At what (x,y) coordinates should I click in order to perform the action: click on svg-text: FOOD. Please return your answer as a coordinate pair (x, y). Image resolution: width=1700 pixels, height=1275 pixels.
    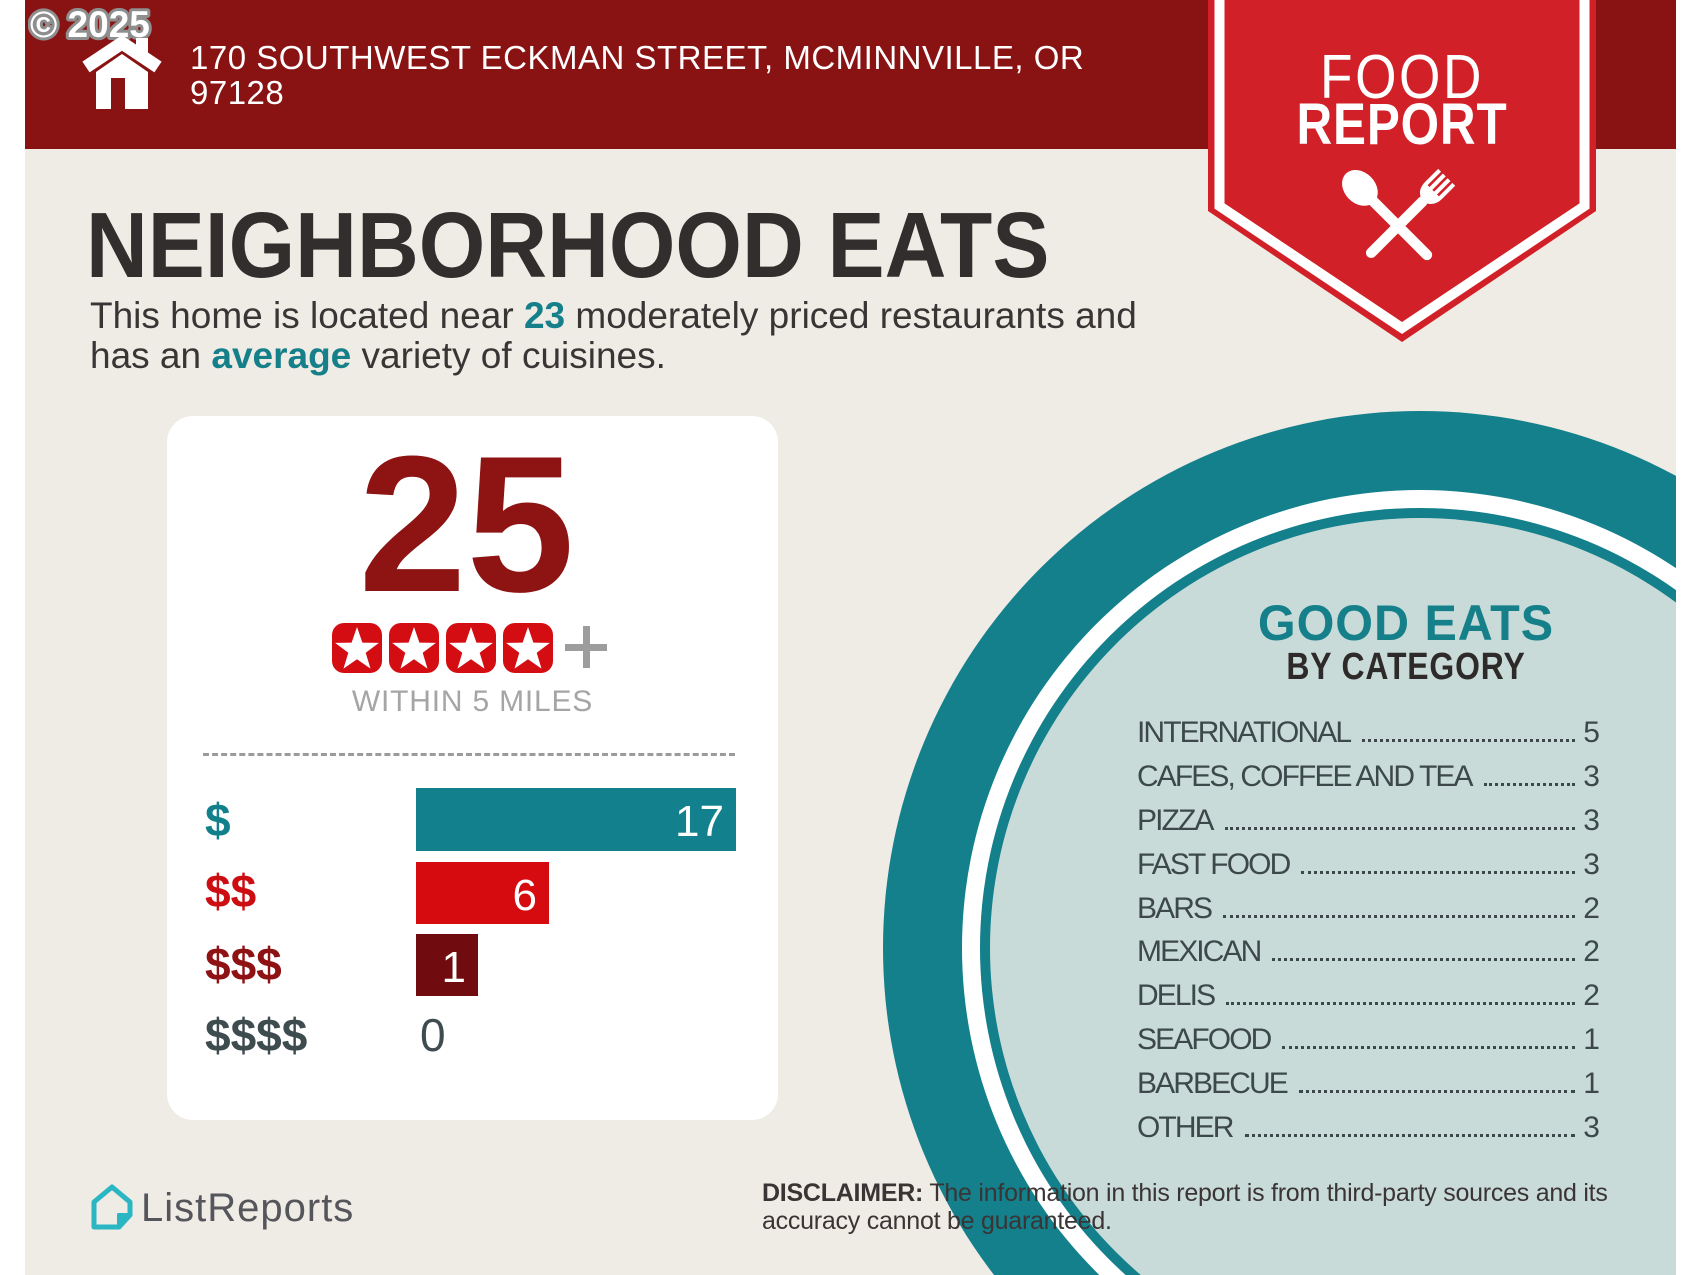
    Looking at the image, I should click on (1402, 77).